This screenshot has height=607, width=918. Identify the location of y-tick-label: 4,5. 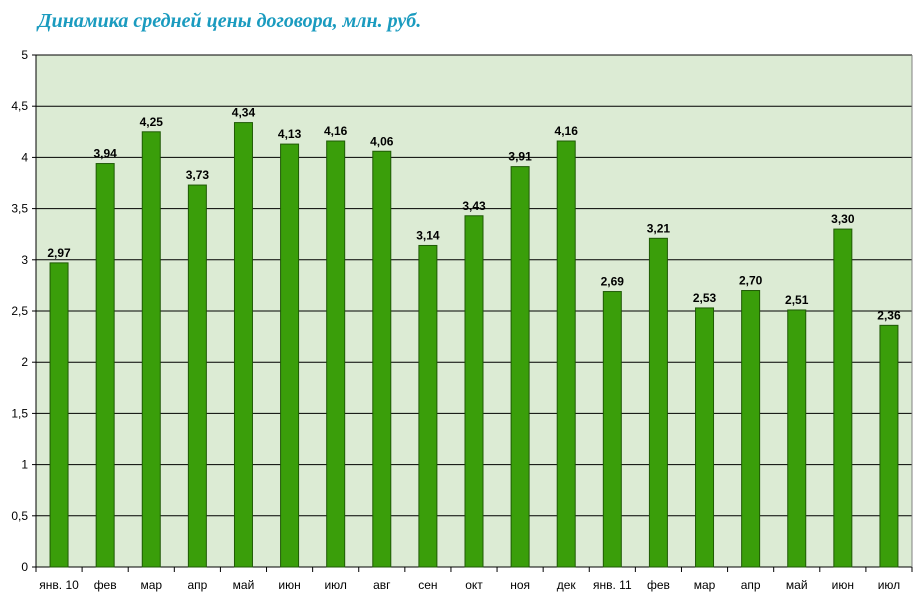
(19, 106).